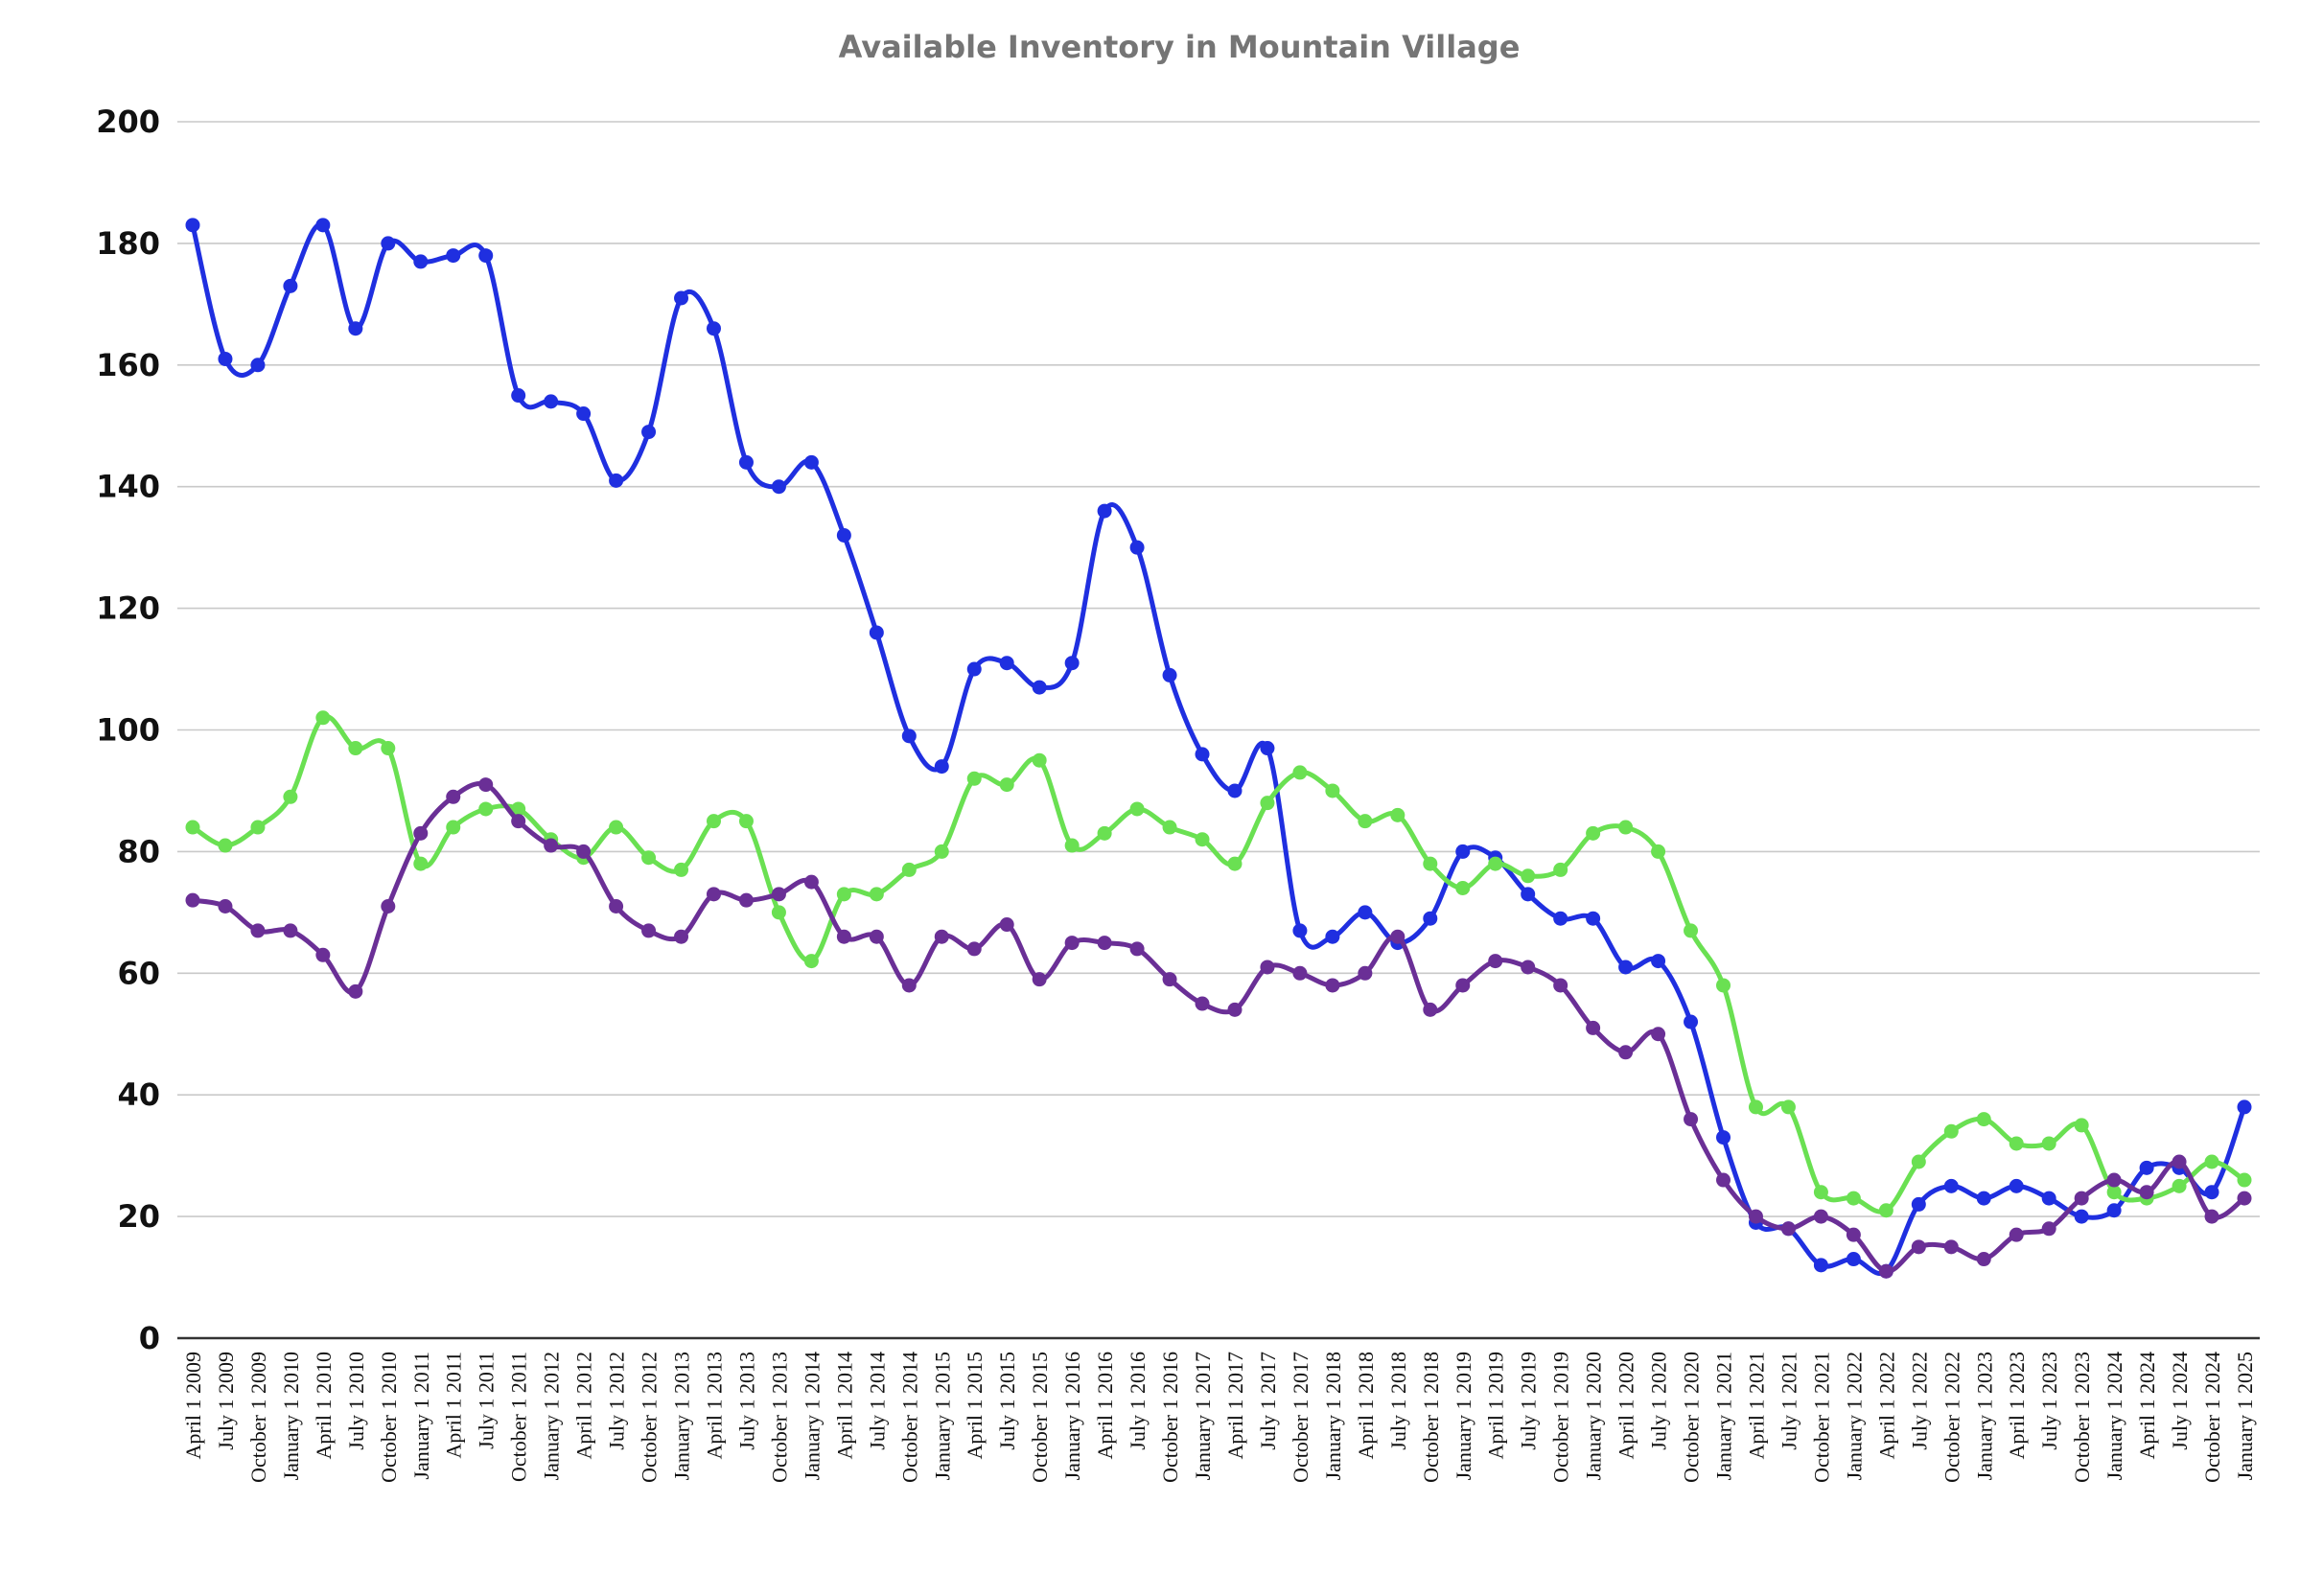  What do you see at coordinates (812, 1416) in the screenshot?
I see `x-tick-label: January 1 2014` at bounding box center [812, 1416].